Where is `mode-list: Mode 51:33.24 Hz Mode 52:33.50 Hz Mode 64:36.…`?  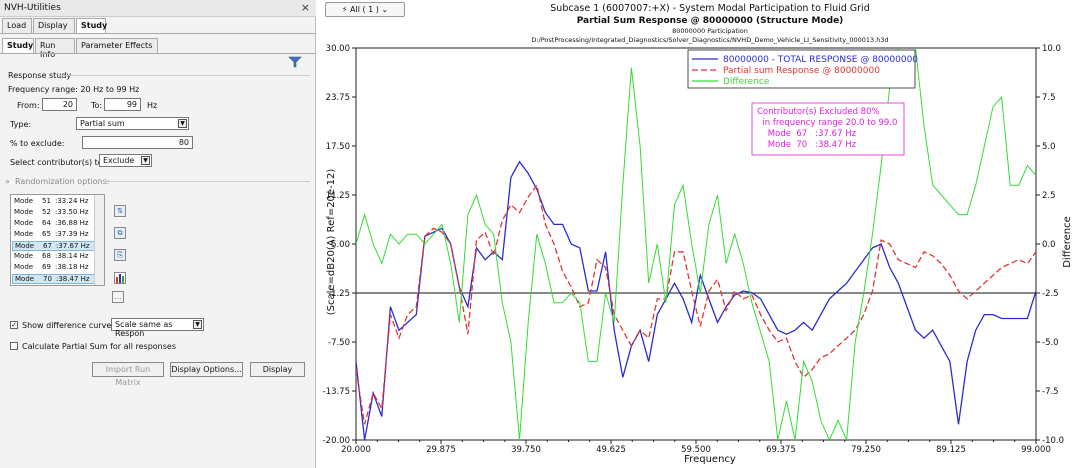 mode-list: Mode 51:33.24 Hz Mode 52:33.50 Hz Mode 64:36.… is located at coordinates (57, 240).